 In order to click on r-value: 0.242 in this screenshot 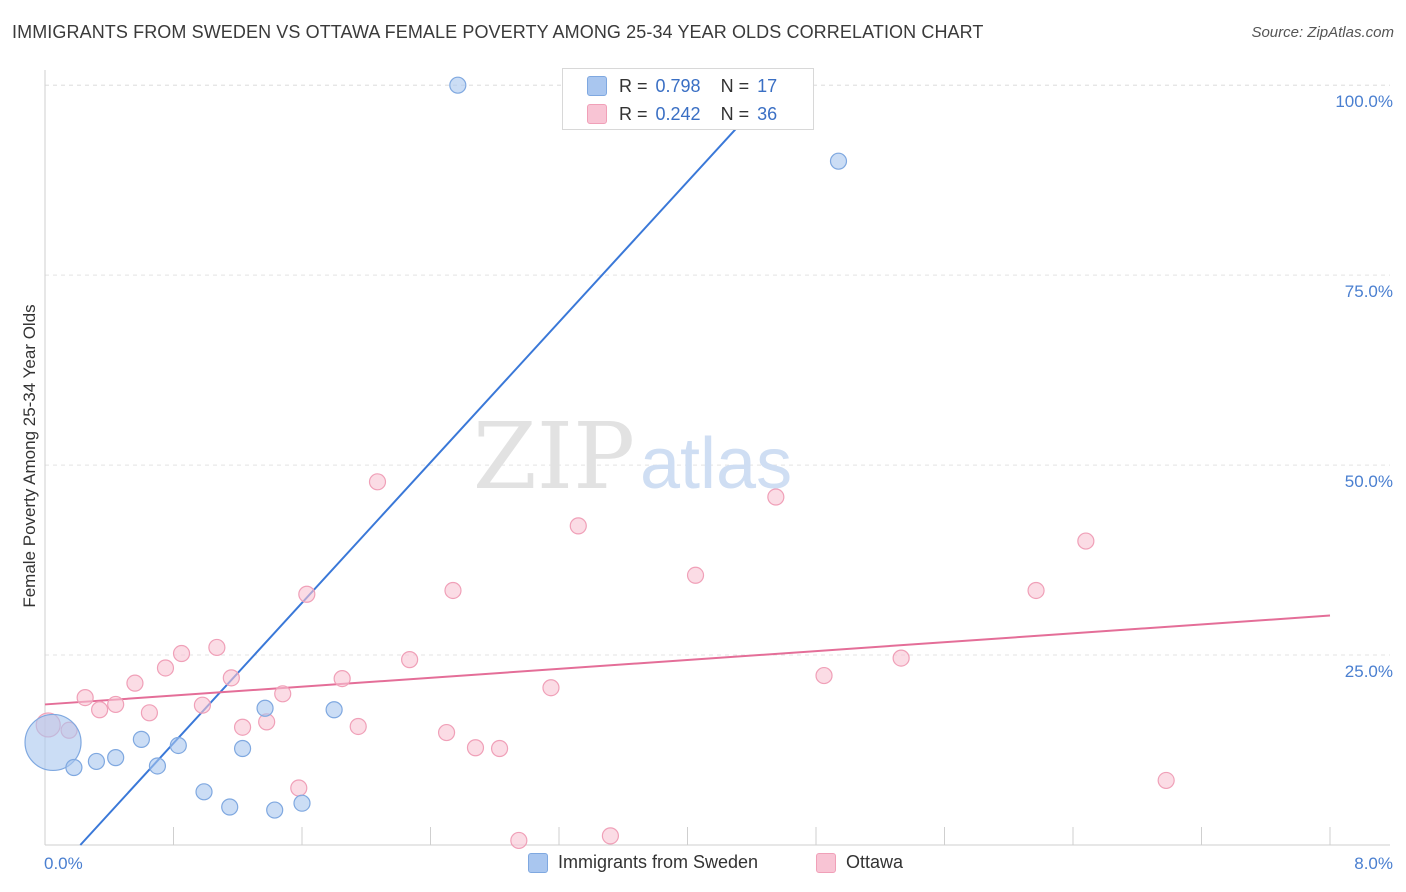, I will do `click(678, 113)`.